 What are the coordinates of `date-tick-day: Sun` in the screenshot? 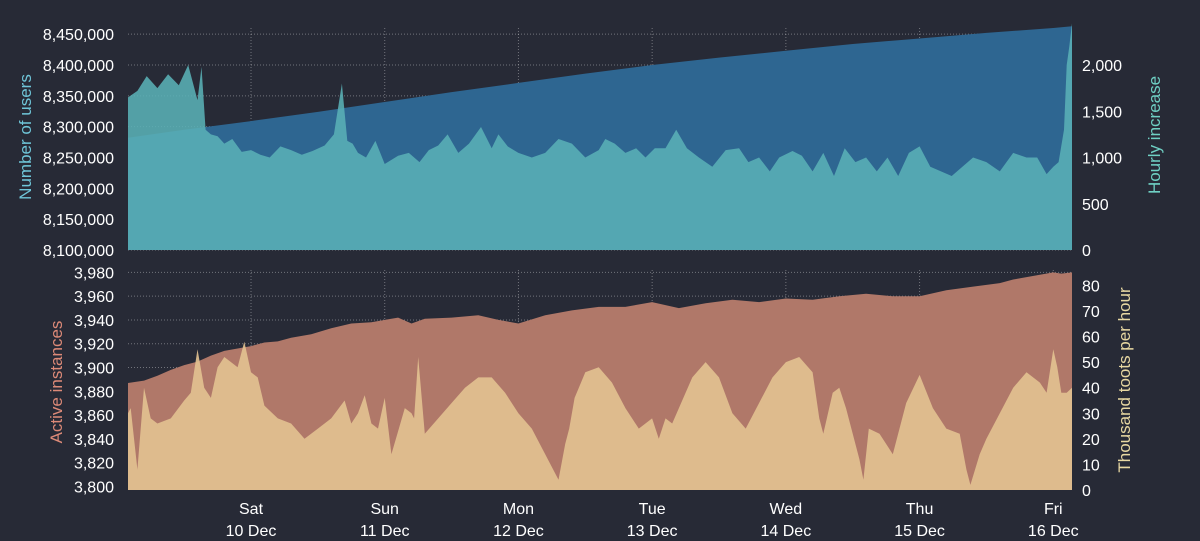 It's located at (384, 509).